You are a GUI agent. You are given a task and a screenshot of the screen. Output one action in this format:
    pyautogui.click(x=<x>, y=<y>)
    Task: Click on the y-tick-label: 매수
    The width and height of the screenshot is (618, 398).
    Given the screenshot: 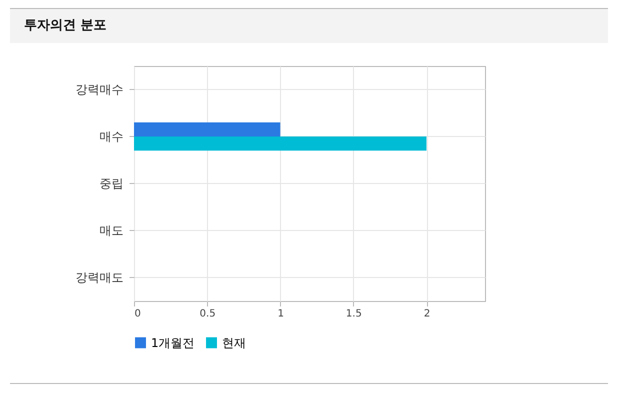 What is the action you would take?
    pyautogui.click(x=112, y=137)
    